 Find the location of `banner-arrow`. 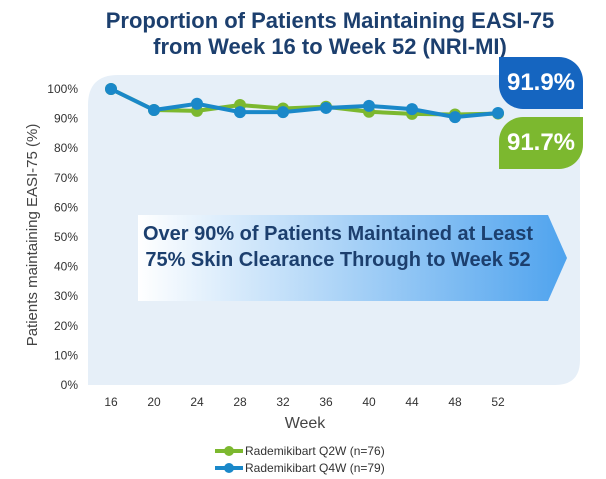

banner-arrow is located at coordinates (352, 258).